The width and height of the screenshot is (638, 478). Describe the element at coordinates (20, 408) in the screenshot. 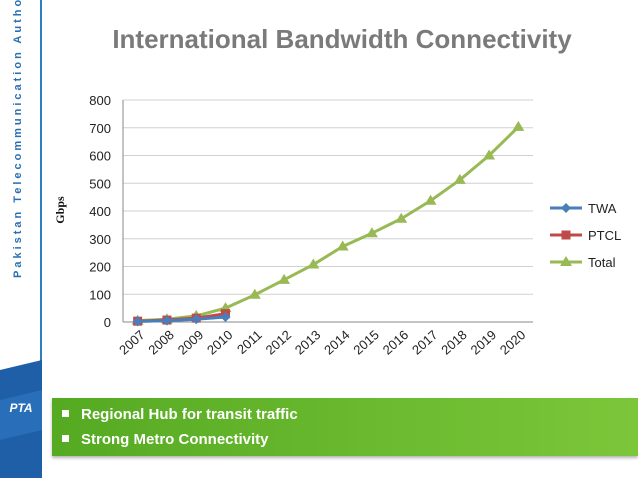

I see `logo-text: PTA` at that location.